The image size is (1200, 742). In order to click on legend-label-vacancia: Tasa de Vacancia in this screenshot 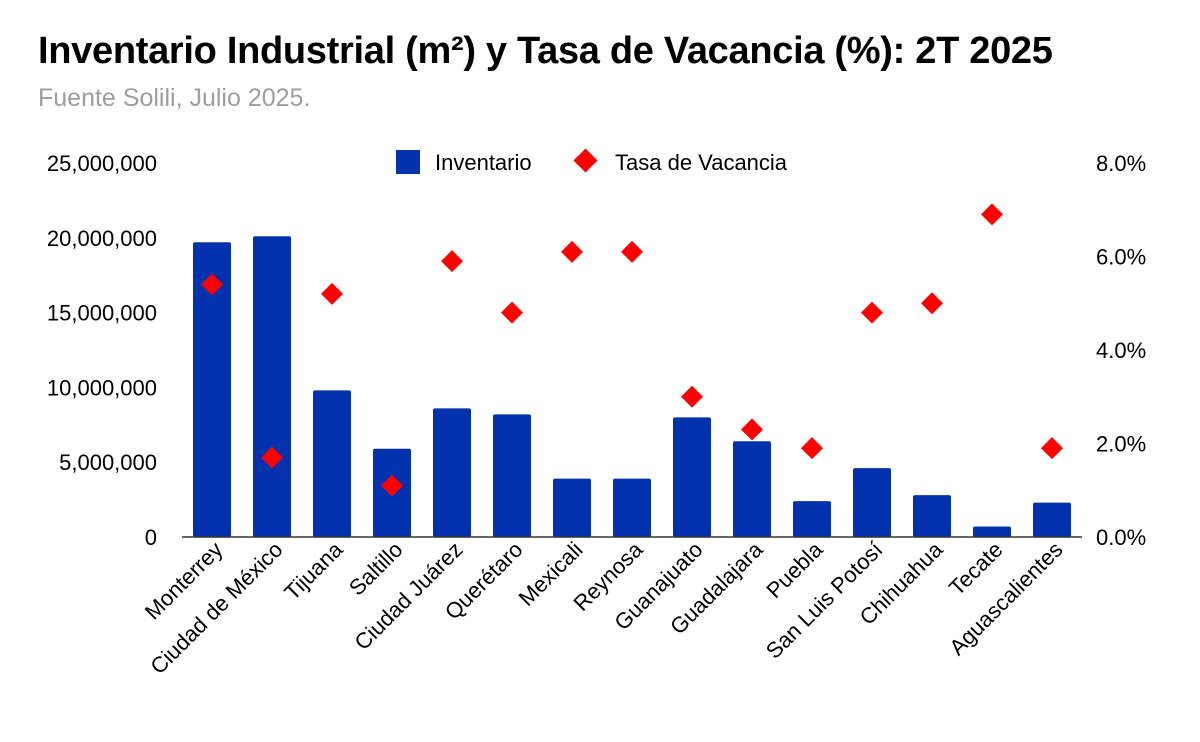, I will do `click(701, 162)`.